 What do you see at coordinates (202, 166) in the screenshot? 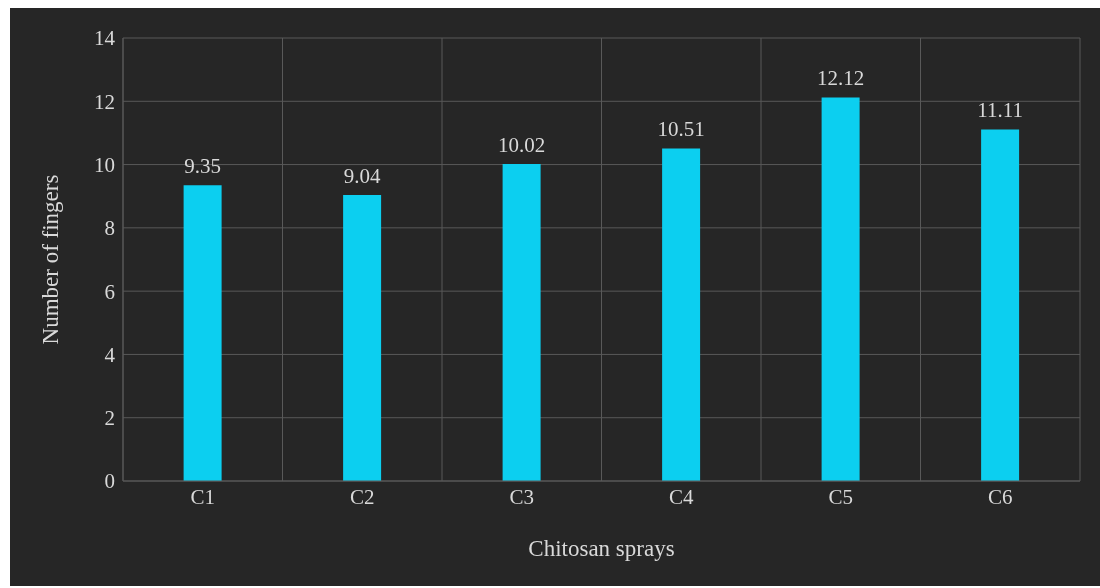
I see `data-label: 9.35` at bounding box center [202, 166].